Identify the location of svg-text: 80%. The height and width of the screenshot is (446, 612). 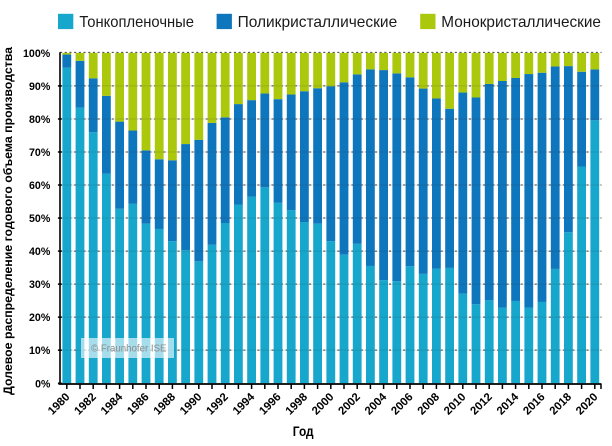
(39, 120).